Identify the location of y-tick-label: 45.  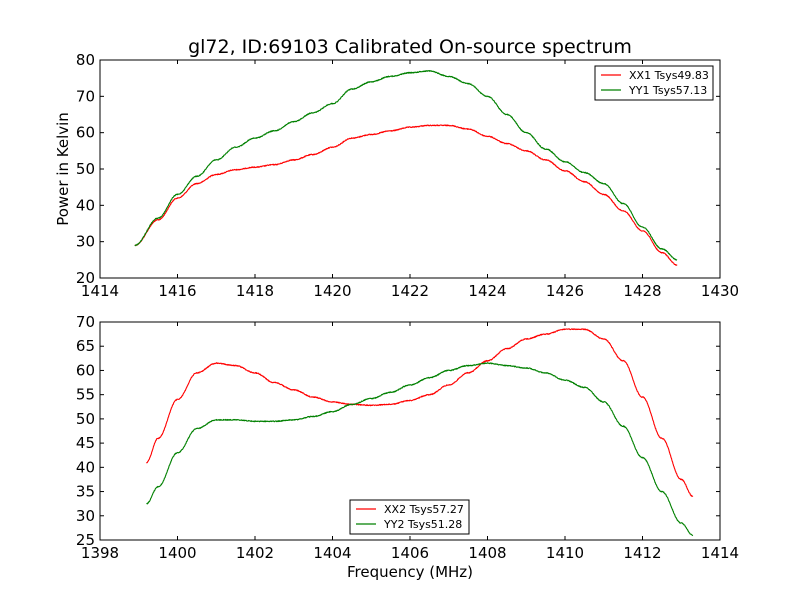
(85, 443).